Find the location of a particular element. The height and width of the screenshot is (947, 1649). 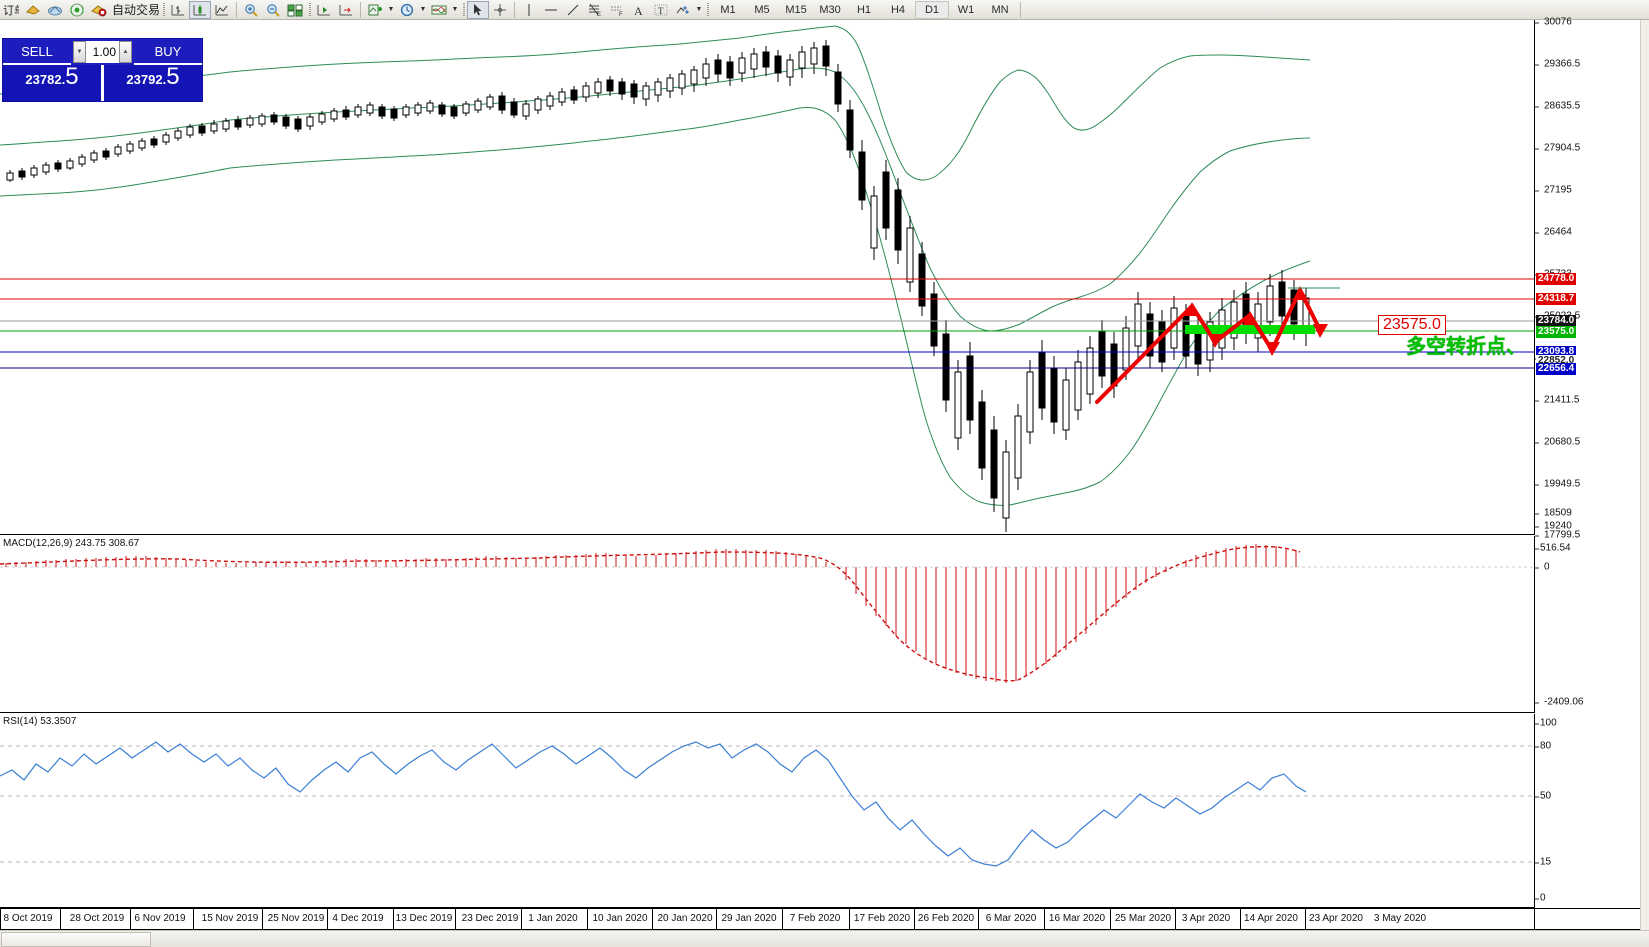

time-label: 4 Dec 2019 is located at coordinates (358, 918).